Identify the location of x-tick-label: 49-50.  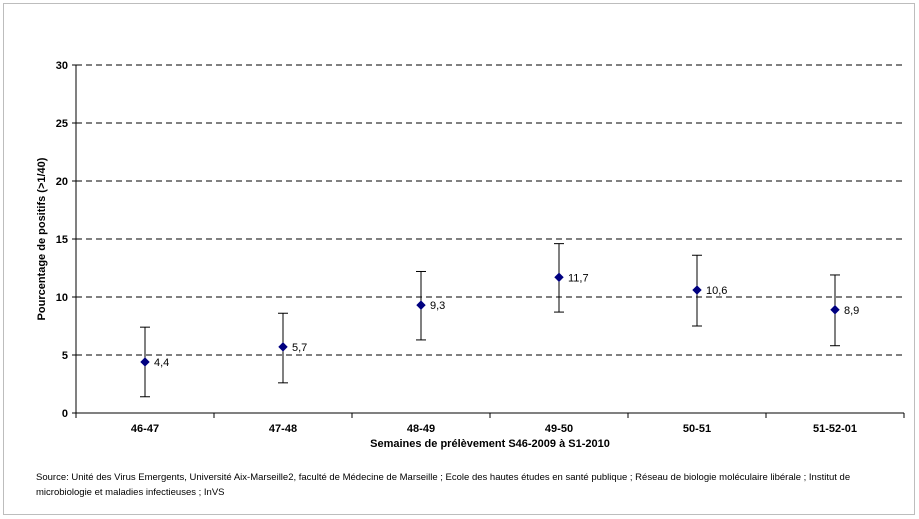
(559, 429).